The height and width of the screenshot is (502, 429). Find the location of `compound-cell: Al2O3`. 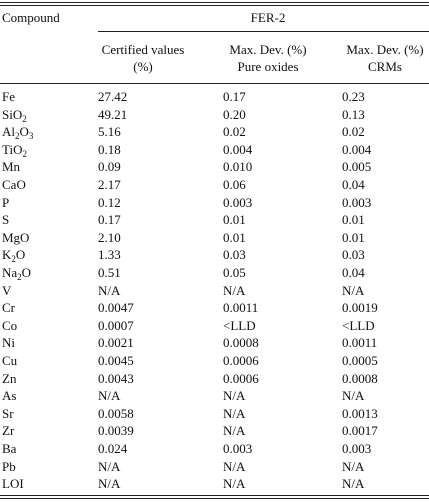

compound-cell: Al2O3 is located at coordinates (18, 133).